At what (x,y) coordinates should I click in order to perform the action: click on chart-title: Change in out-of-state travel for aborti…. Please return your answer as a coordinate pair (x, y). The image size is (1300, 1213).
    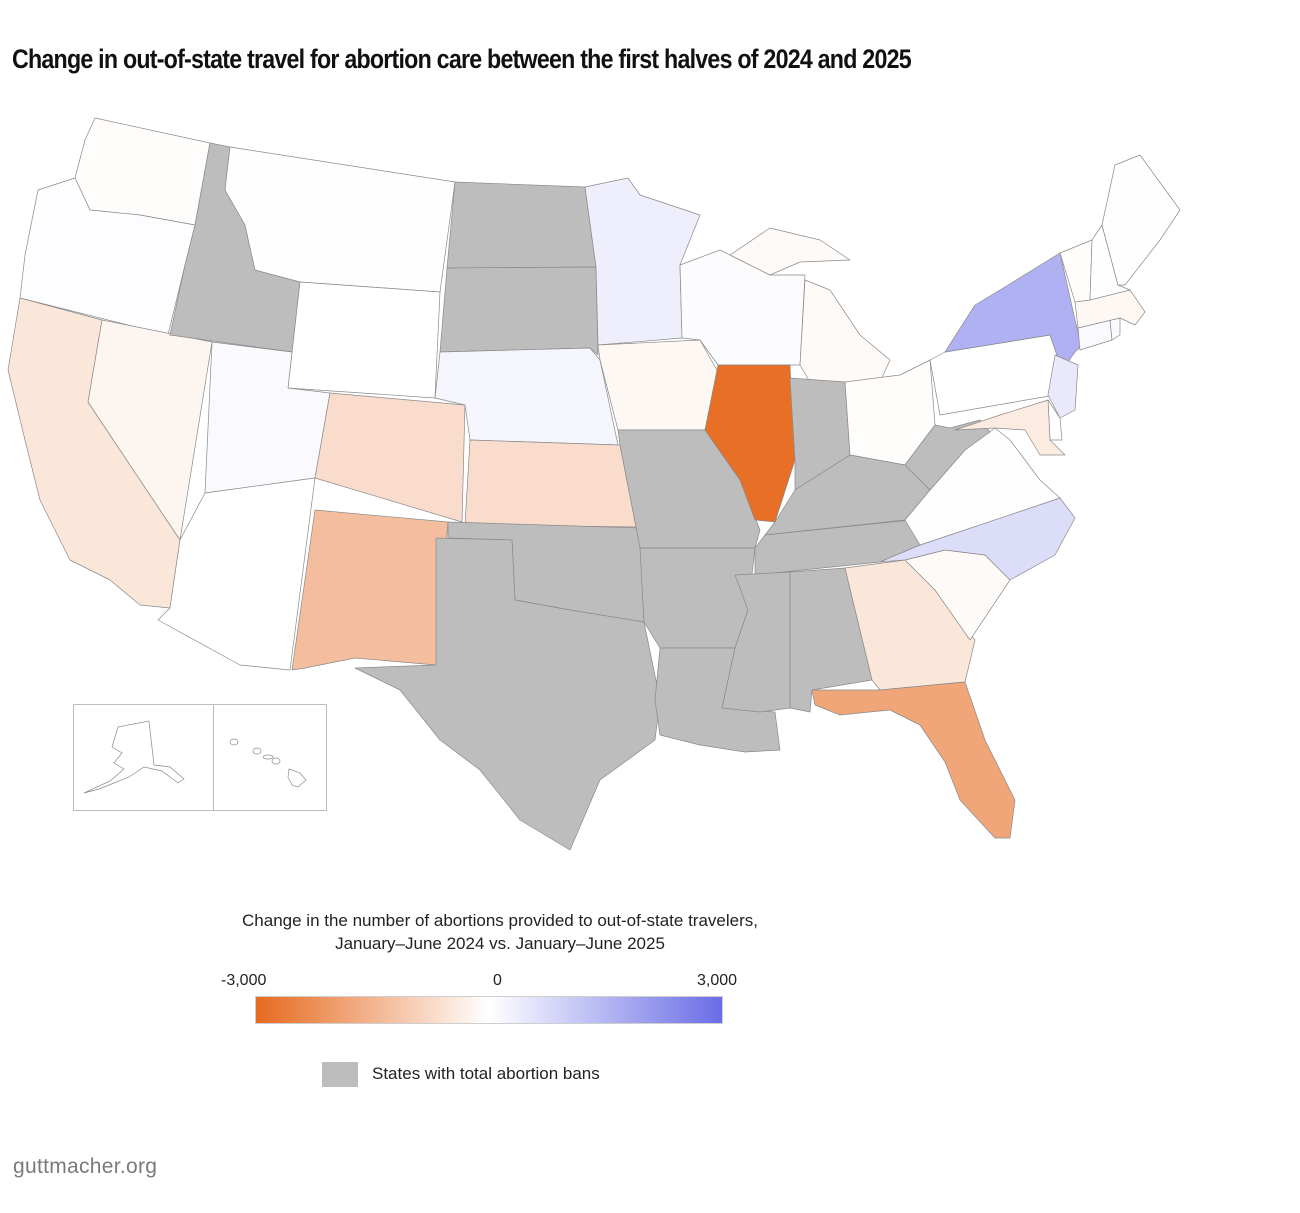
    Looking at the image, I should click on (462, 59).